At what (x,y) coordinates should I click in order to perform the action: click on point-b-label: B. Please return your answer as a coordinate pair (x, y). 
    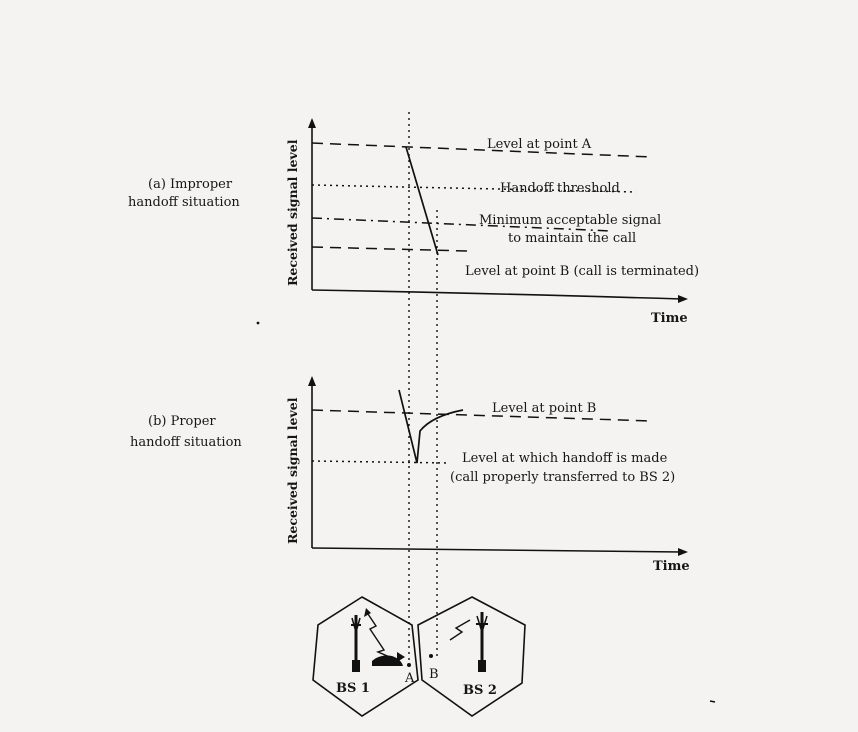
    Looking at the image, I should click on (434, 674).